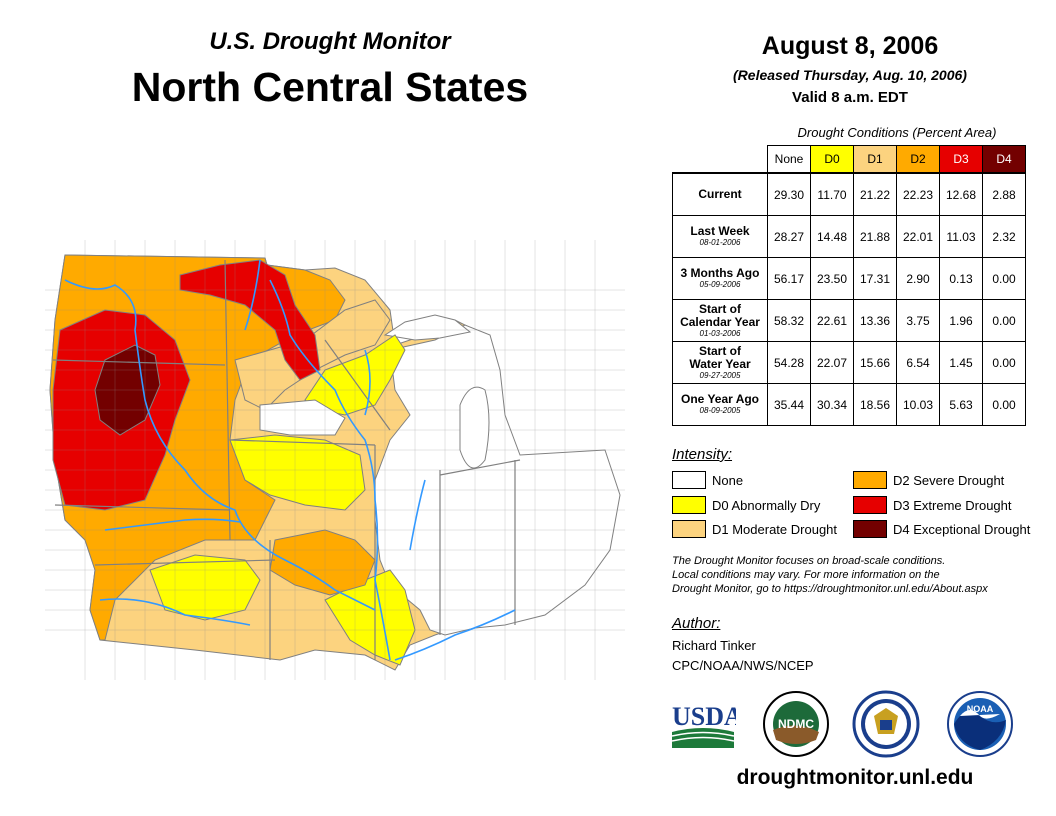 The height and width of the screenshot is (816, 1056). Describe the element at coordinates (918, 236) in the screenshot. I see `table-cell: 22.01` at that location.